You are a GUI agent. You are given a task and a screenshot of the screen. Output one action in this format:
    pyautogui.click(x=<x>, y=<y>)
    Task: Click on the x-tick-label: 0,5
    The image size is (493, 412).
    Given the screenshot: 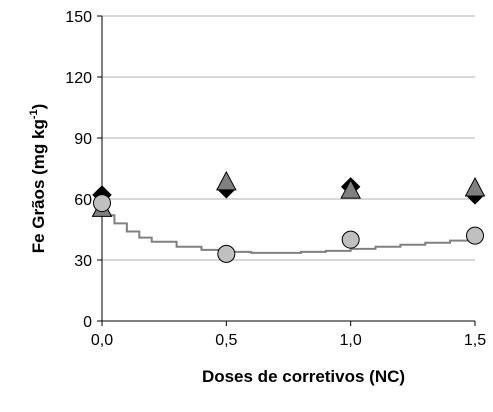 What is the action you would take?
    pyautogui.click(x=226, y=340)
    